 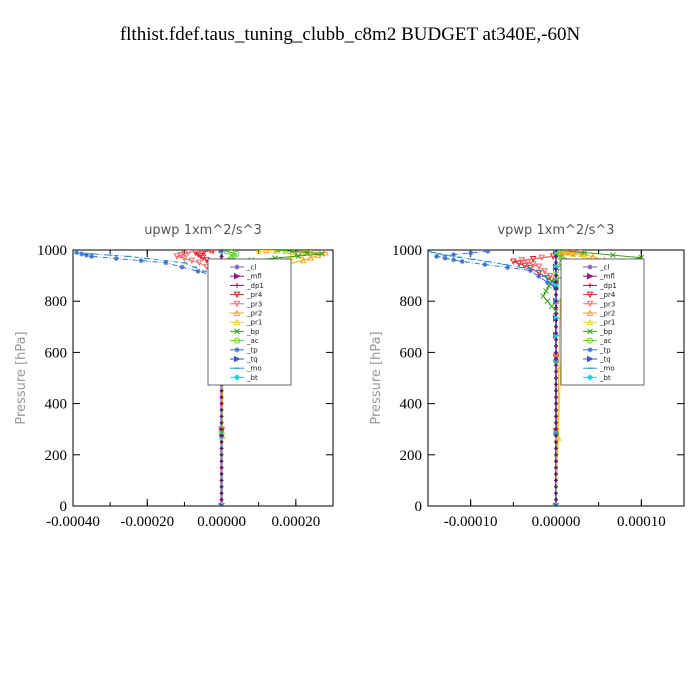 I want to click on y-tick-label: 200, so click(x=411, y=456).